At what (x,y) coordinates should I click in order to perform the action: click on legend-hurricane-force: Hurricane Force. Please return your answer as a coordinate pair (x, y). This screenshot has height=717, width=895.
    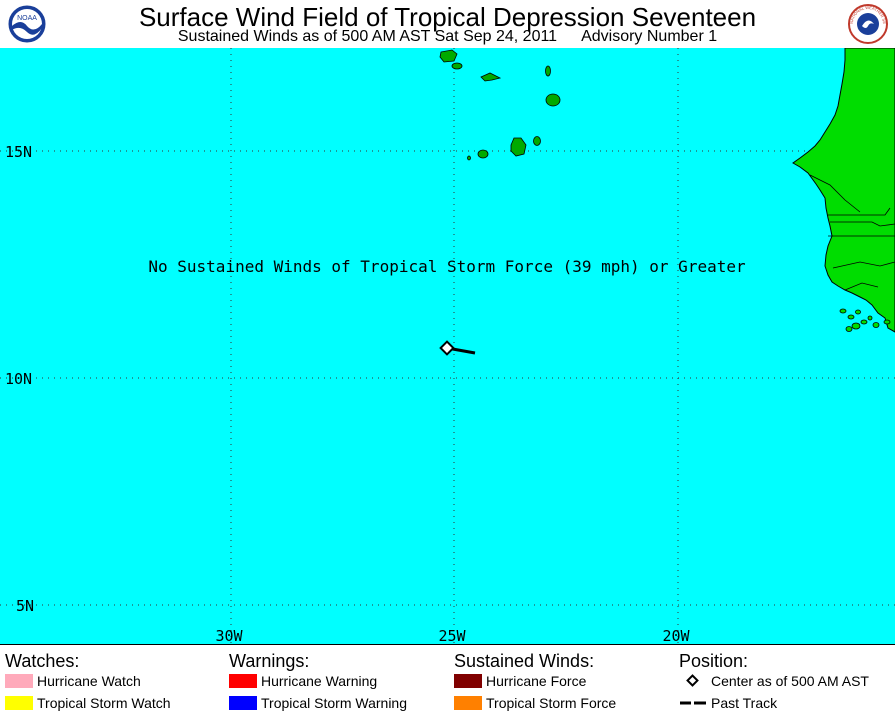
    Looking at the image, I should click on (520, 681).